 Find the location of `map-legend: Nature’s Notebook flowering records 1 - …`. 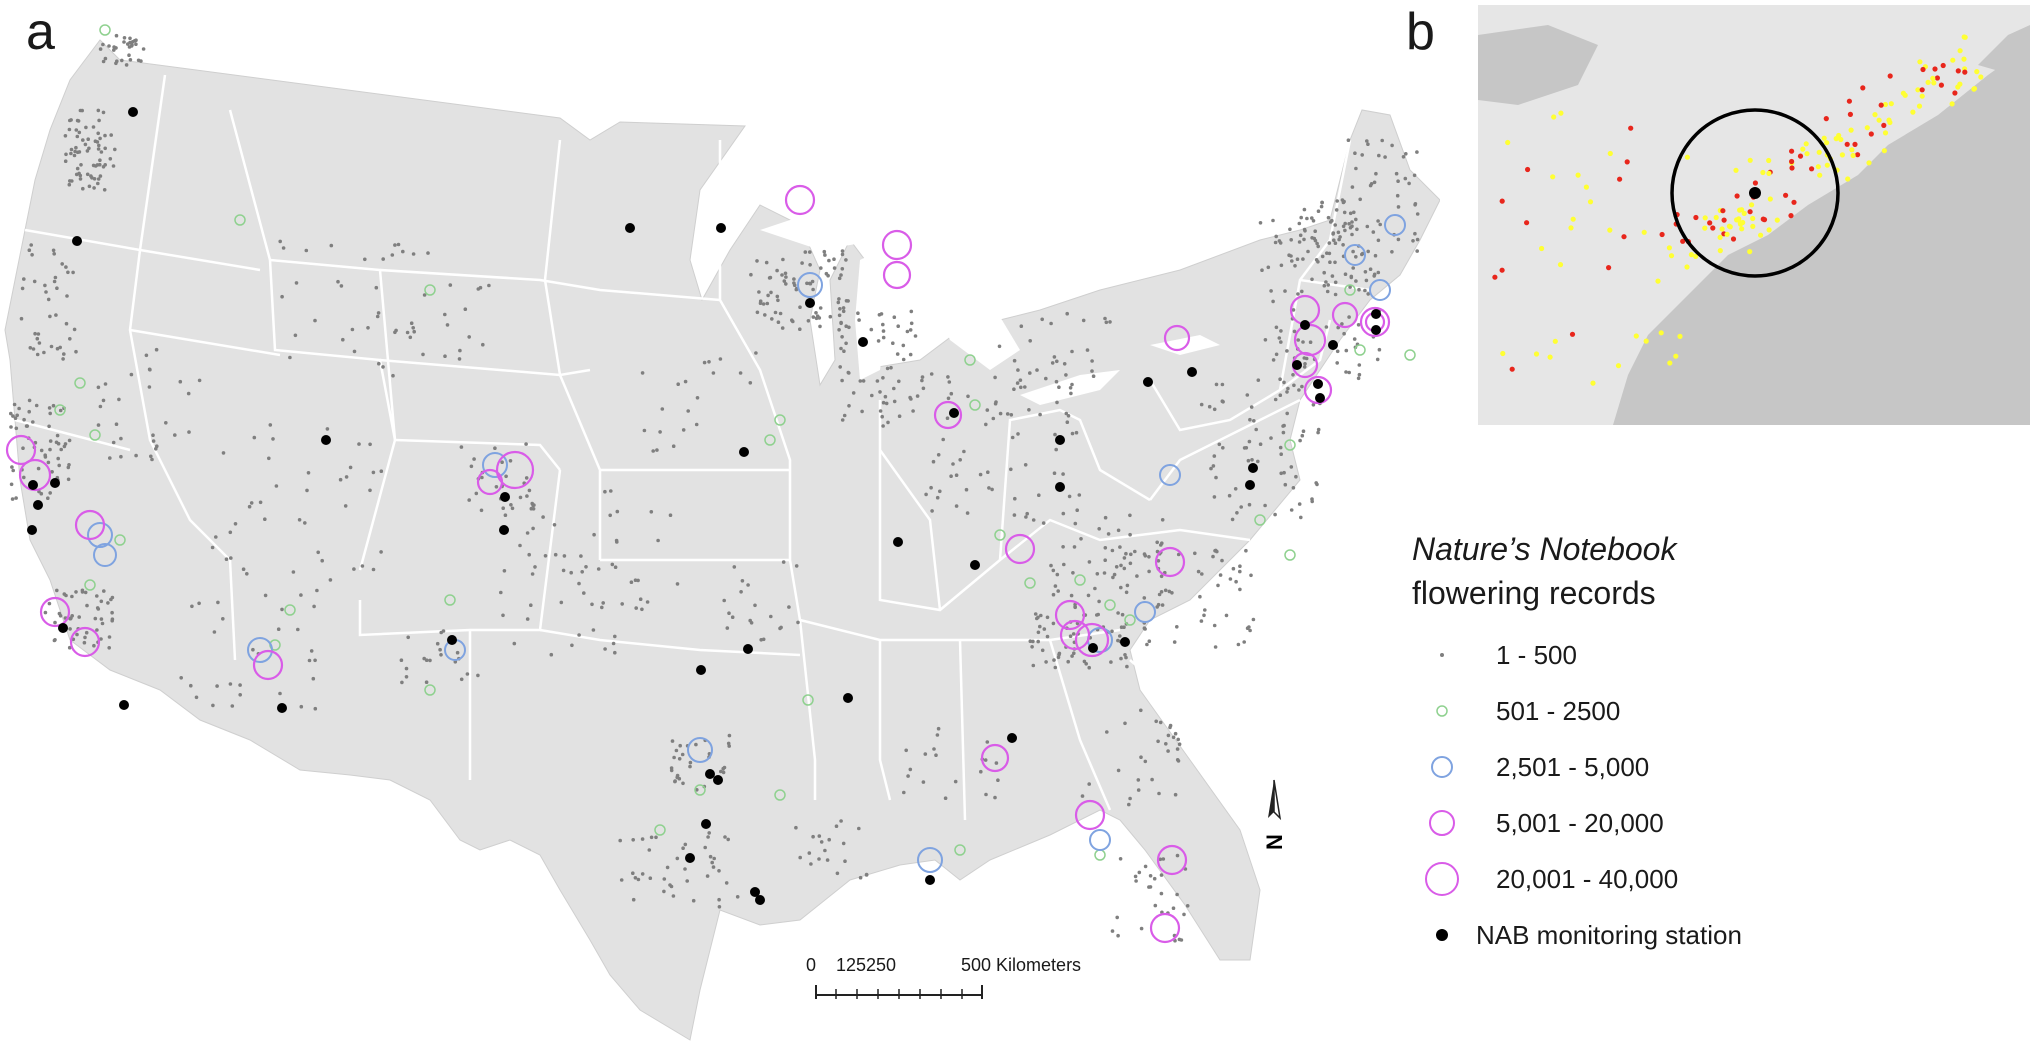

map-legend: Nature’s Notebook flowering records 1 - … is located at coordinates (1712, 745).